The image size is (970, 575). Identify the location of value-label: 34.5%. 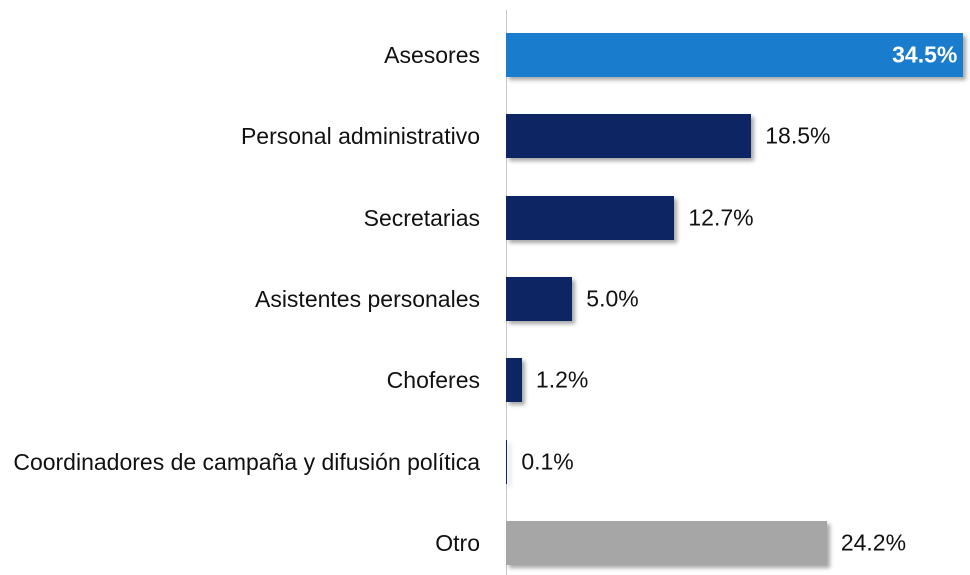
(925, 54).